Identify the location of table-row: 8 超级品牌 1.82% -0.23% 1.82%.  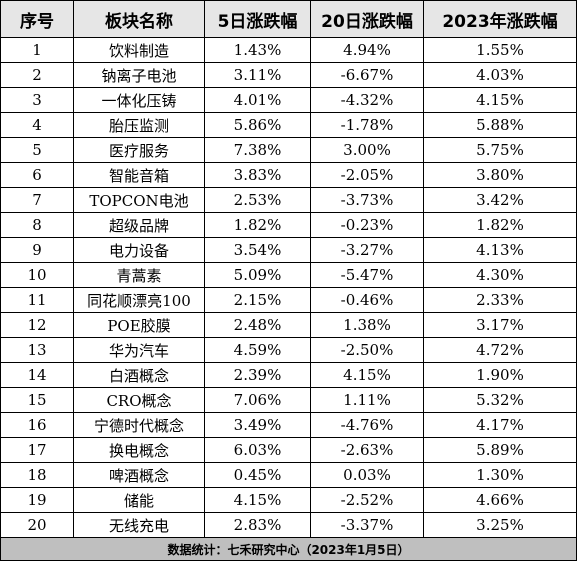
(288, 225).